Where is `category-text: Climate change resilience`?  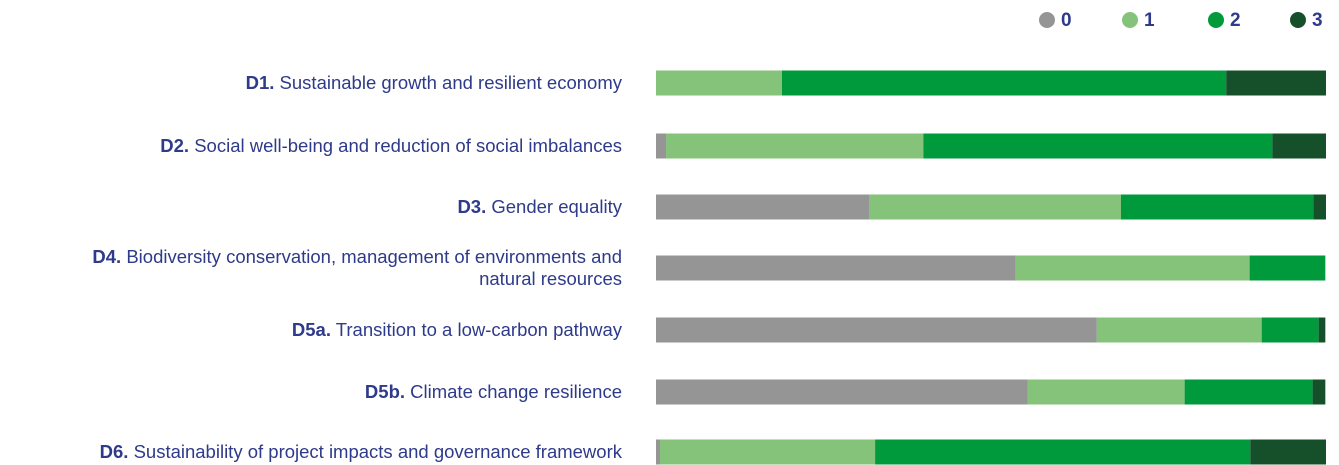 category-text: Climate change resilience is located at coordinates (516, 391).